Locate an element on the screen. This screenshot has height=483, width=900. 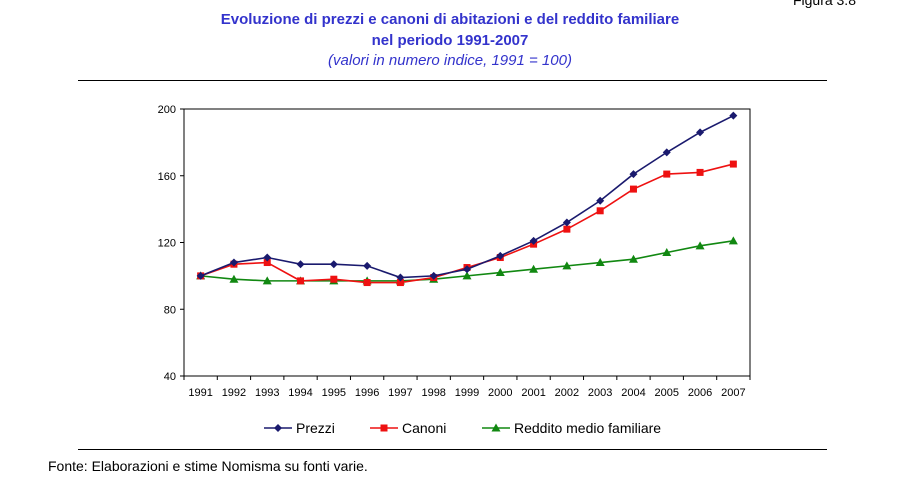
legend-marker-prezzi is located at coordinates (278, 428).